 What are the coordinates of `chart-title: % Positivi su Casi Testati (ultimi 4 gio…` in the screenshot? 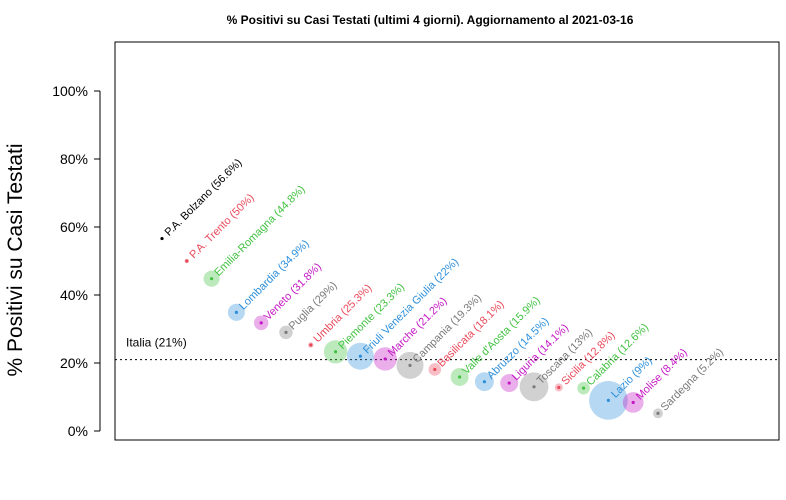 It's located at (430, 20).